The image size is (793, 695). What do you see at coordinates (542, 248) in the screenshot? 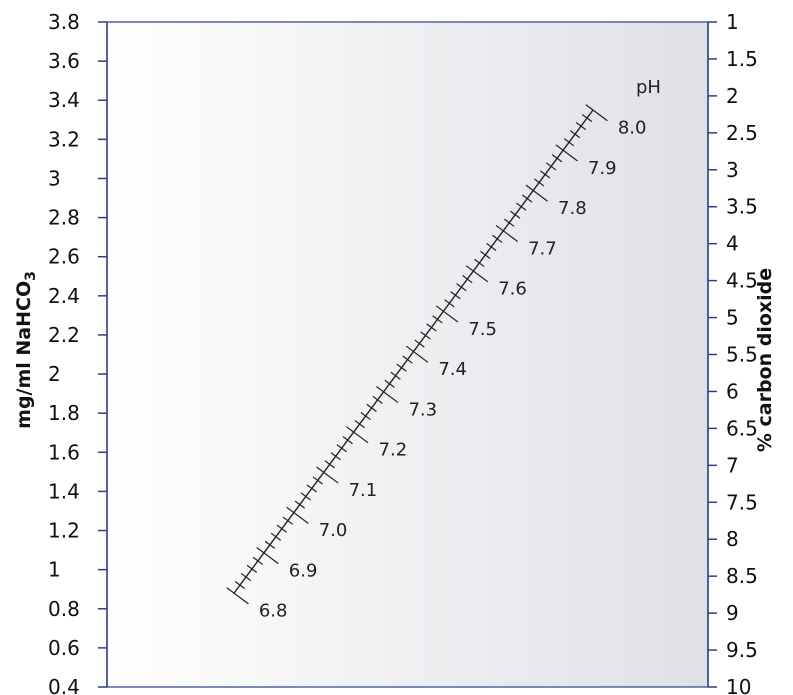
I see `ph-value-label: 7.7` at bounding box center [542, 248].